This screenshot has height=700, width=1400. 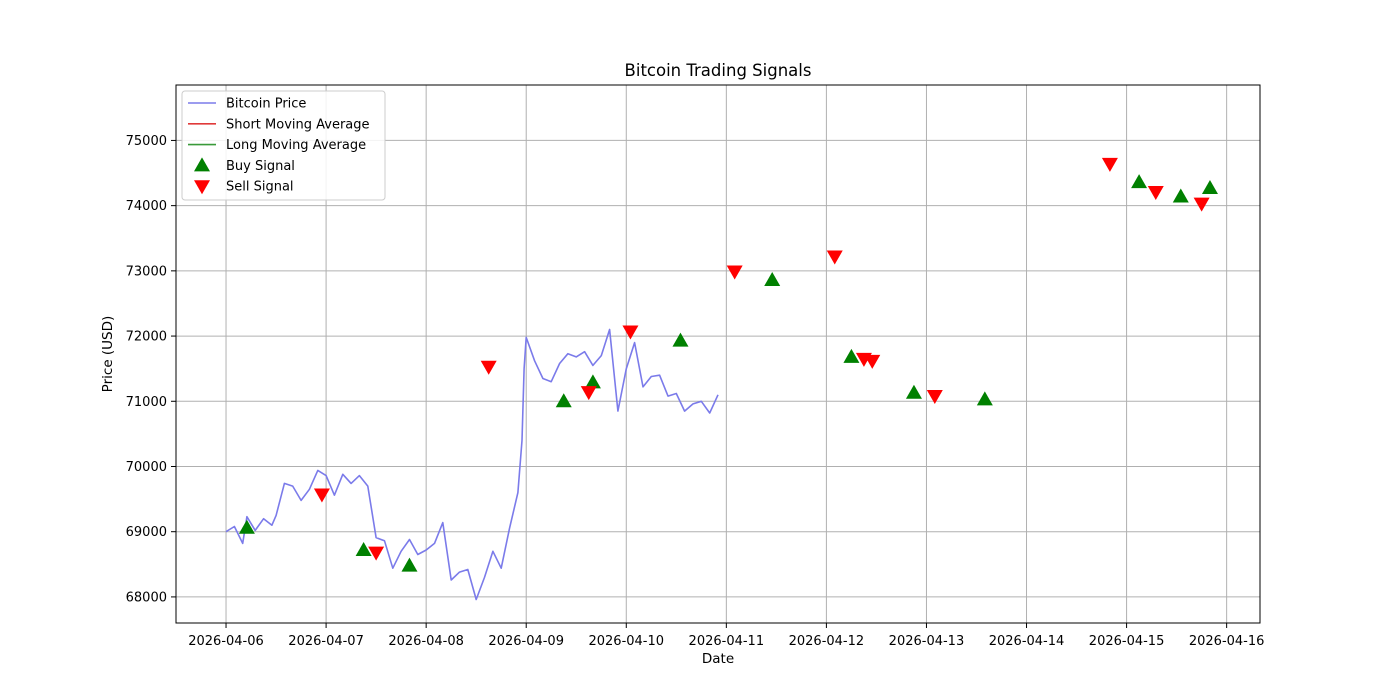 I want to click on series-layer, so click(x=472, y=464).